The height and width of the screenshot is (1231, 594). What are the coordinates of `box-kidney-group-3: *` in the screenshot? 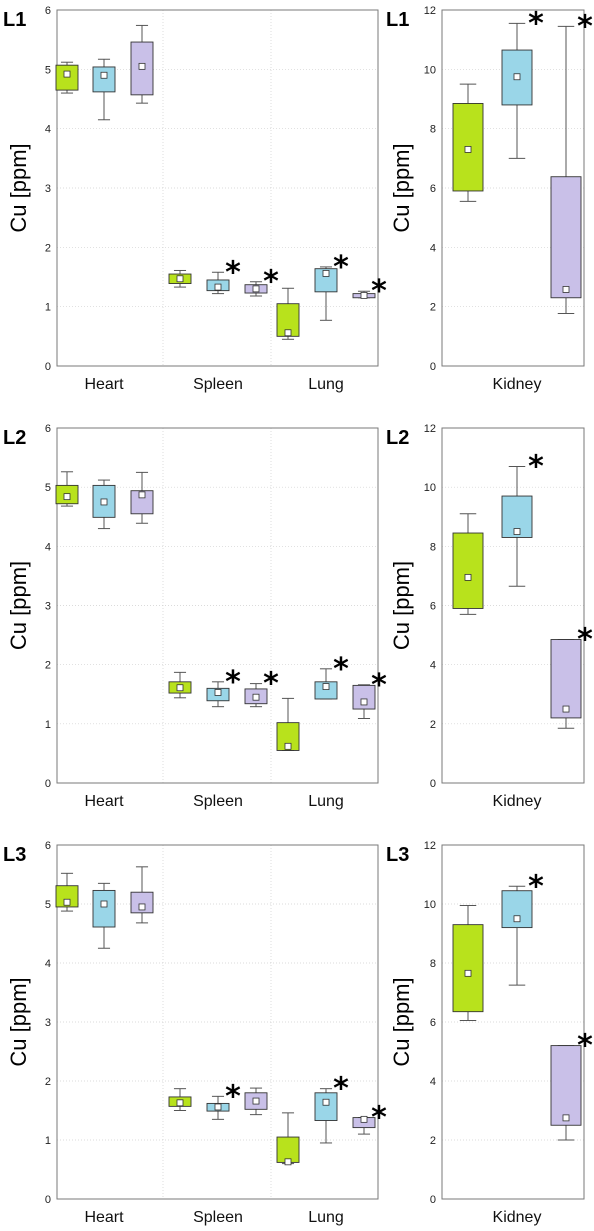 It's located at (571, 1085).